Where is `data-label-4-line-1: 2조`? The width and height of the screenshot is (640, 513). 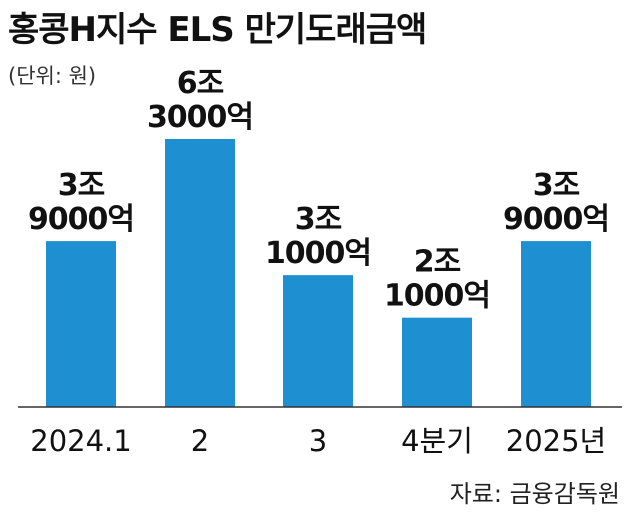
data-label-4-line-1: 2조 is located at coordinates (437, 262).